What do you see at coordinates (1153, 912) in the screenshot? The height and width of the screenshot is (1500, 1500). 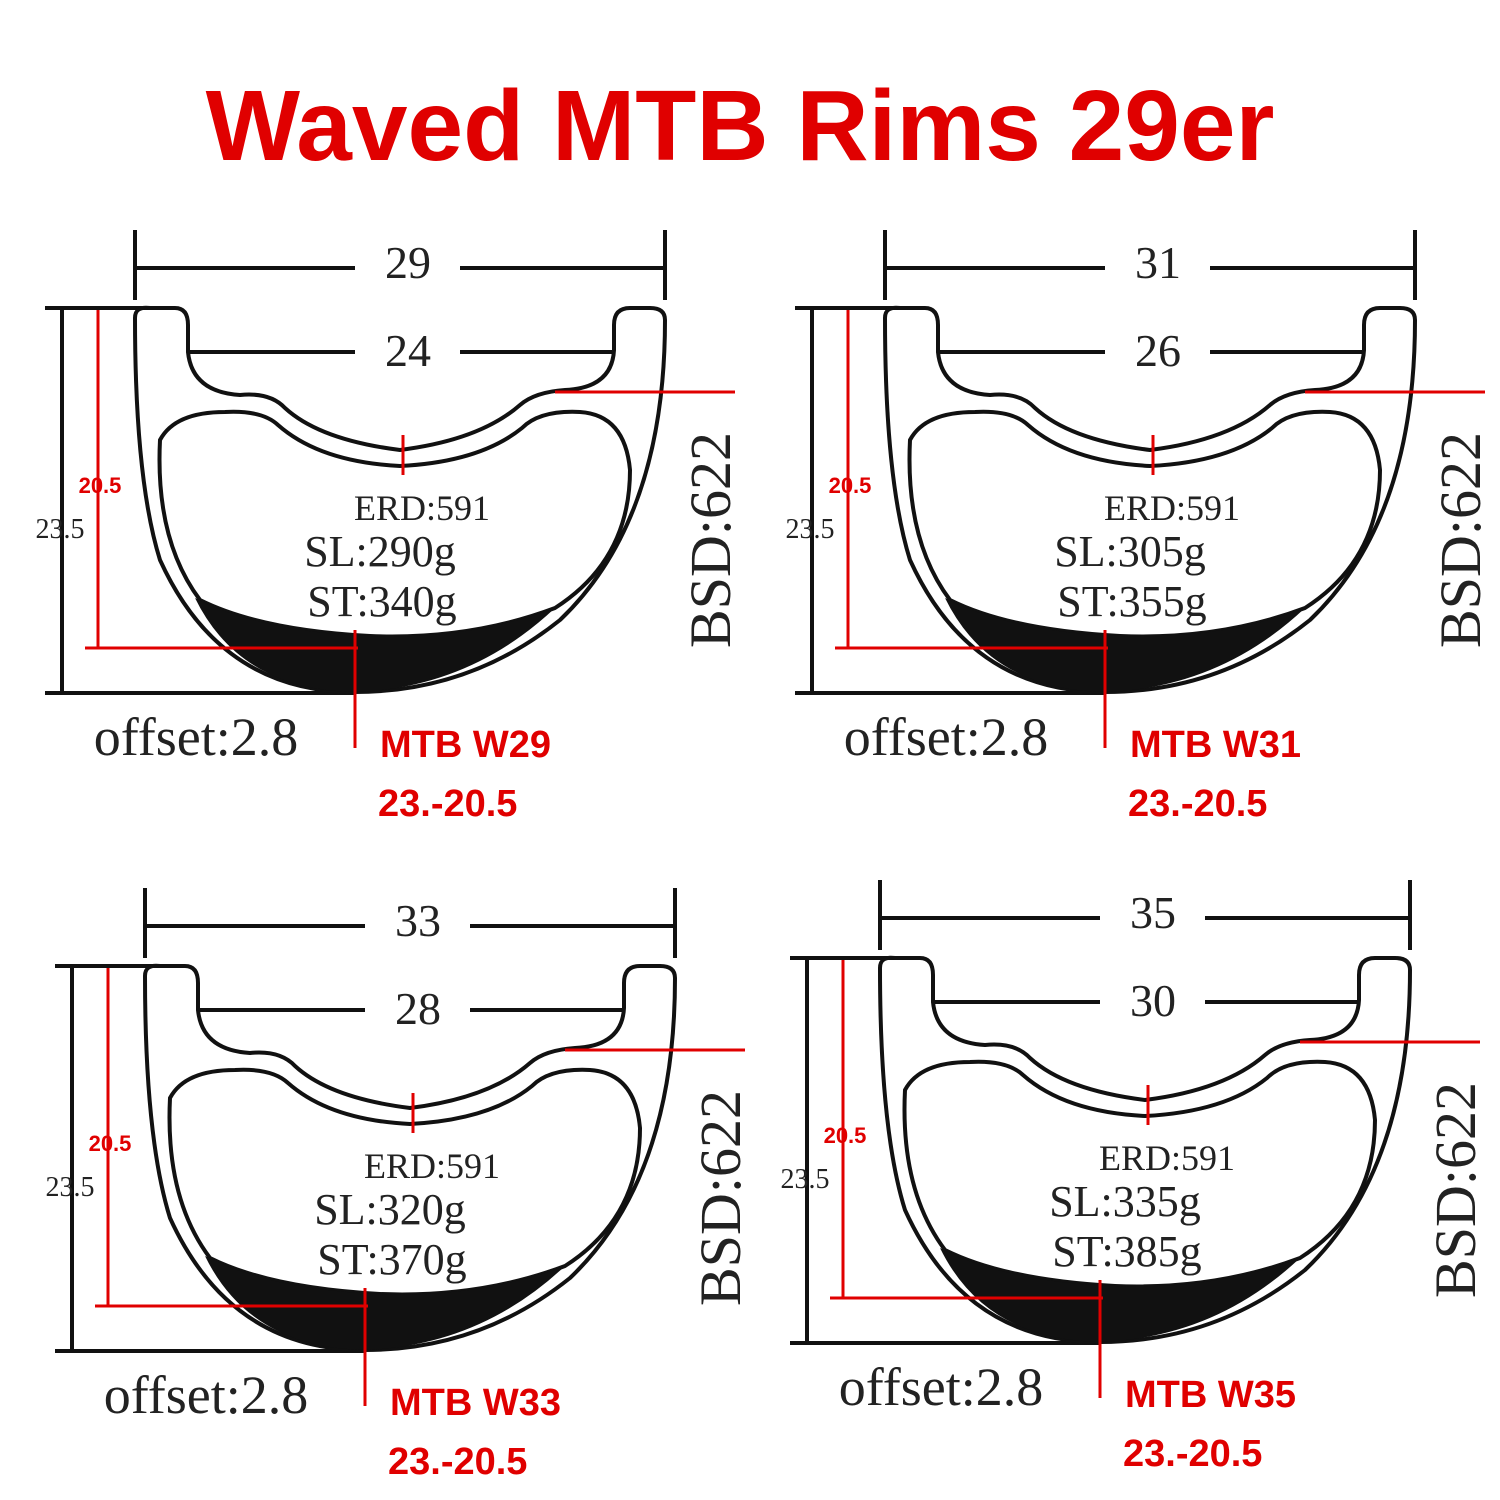 I see `outer-width: 35` at bounding box center [1153, 912].